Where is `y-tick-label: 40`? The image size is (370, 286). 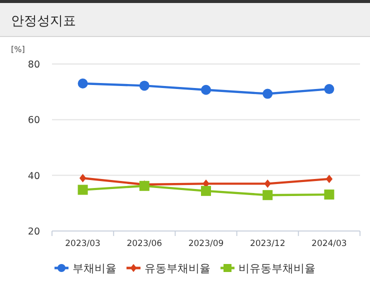
y-tick-label: 40 is located at coordinates (34, 176).